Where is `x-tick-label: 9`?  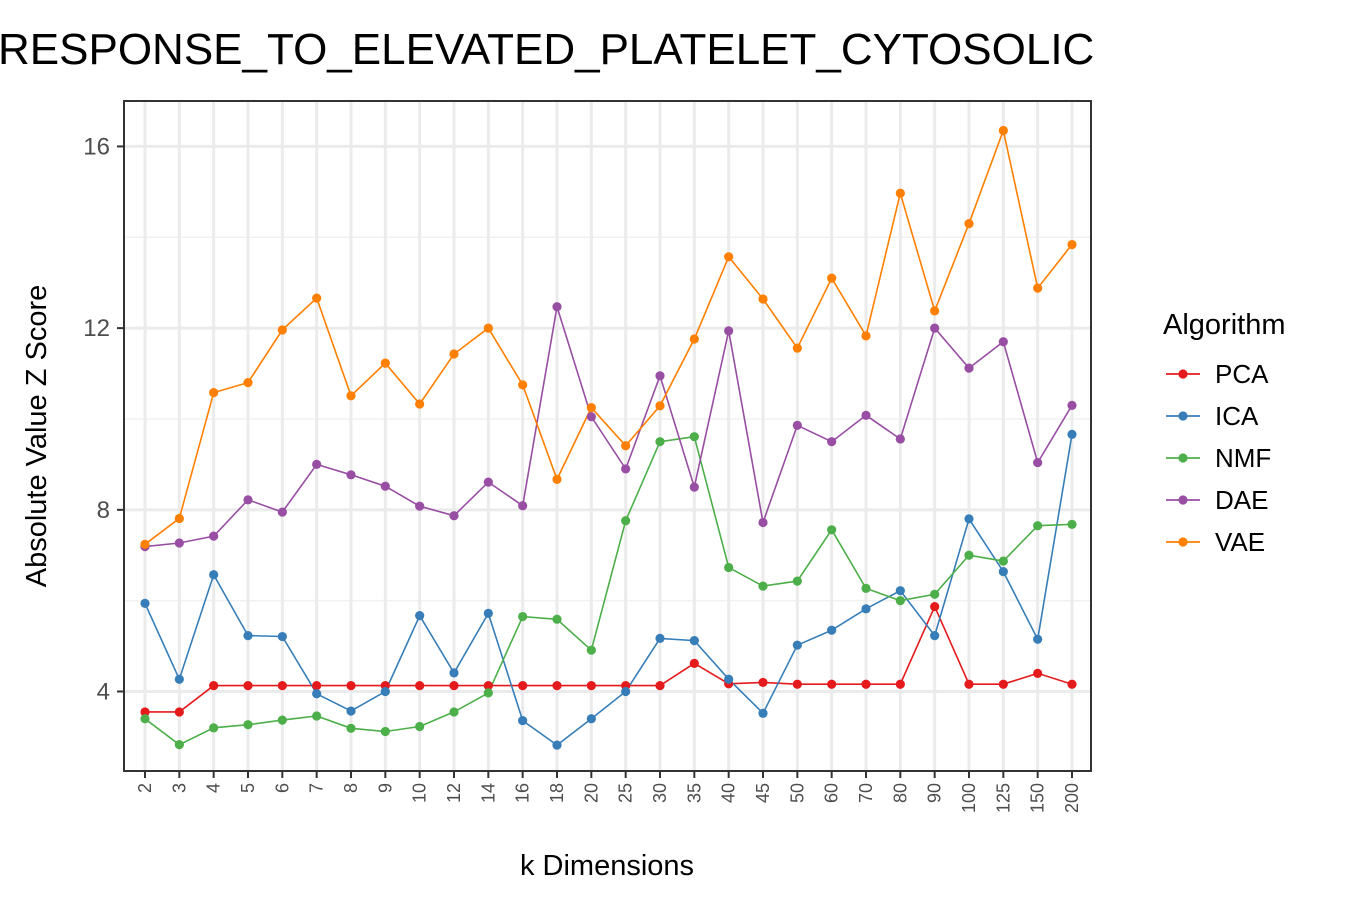
x-tick-label: 9 is located at coordinates (385, 788).